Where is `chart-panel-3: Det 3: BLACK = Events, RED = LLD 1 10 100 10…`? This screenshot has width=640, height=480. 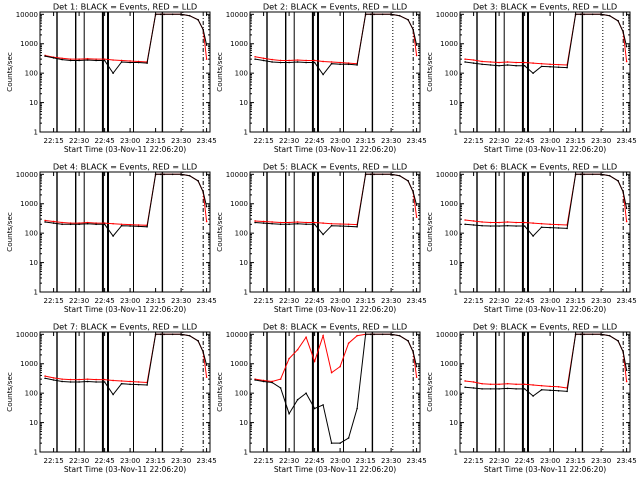 chart-panel-3: Det 3: BLACK = Events, RED = LLD 1 10 100 10… is located at coordinates (531, 78).